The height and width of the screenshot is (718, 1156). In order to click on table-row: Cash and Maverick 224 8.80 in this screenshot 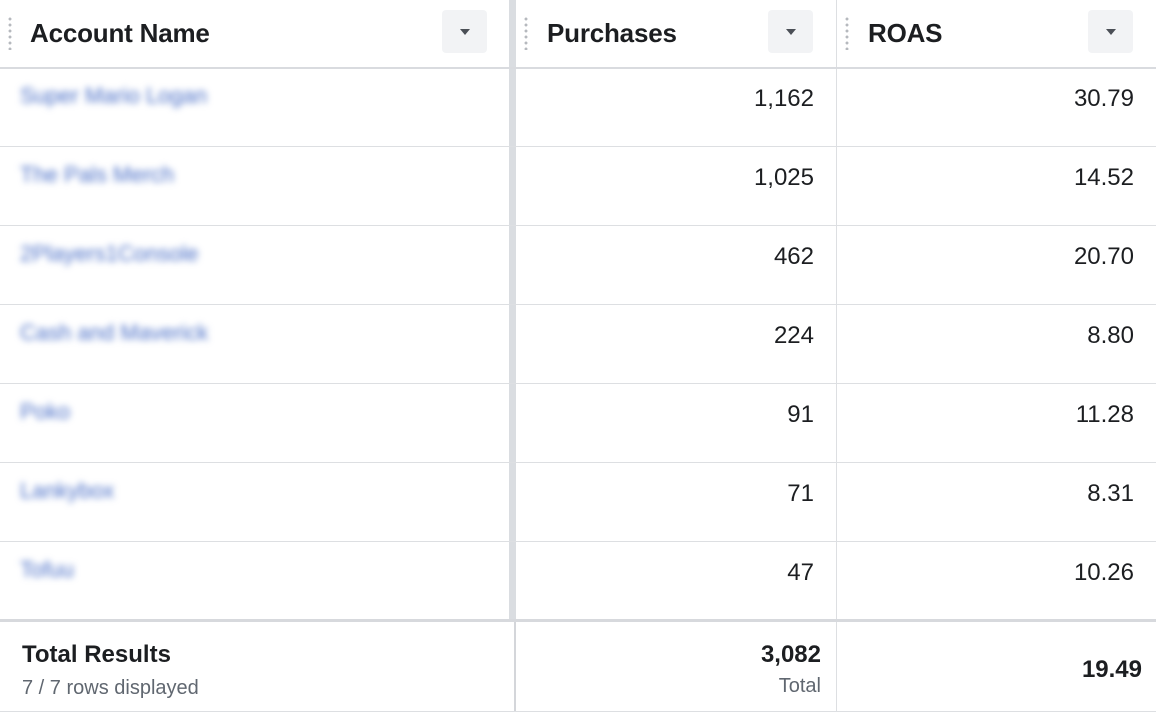, I will do `click(578, 345)`.